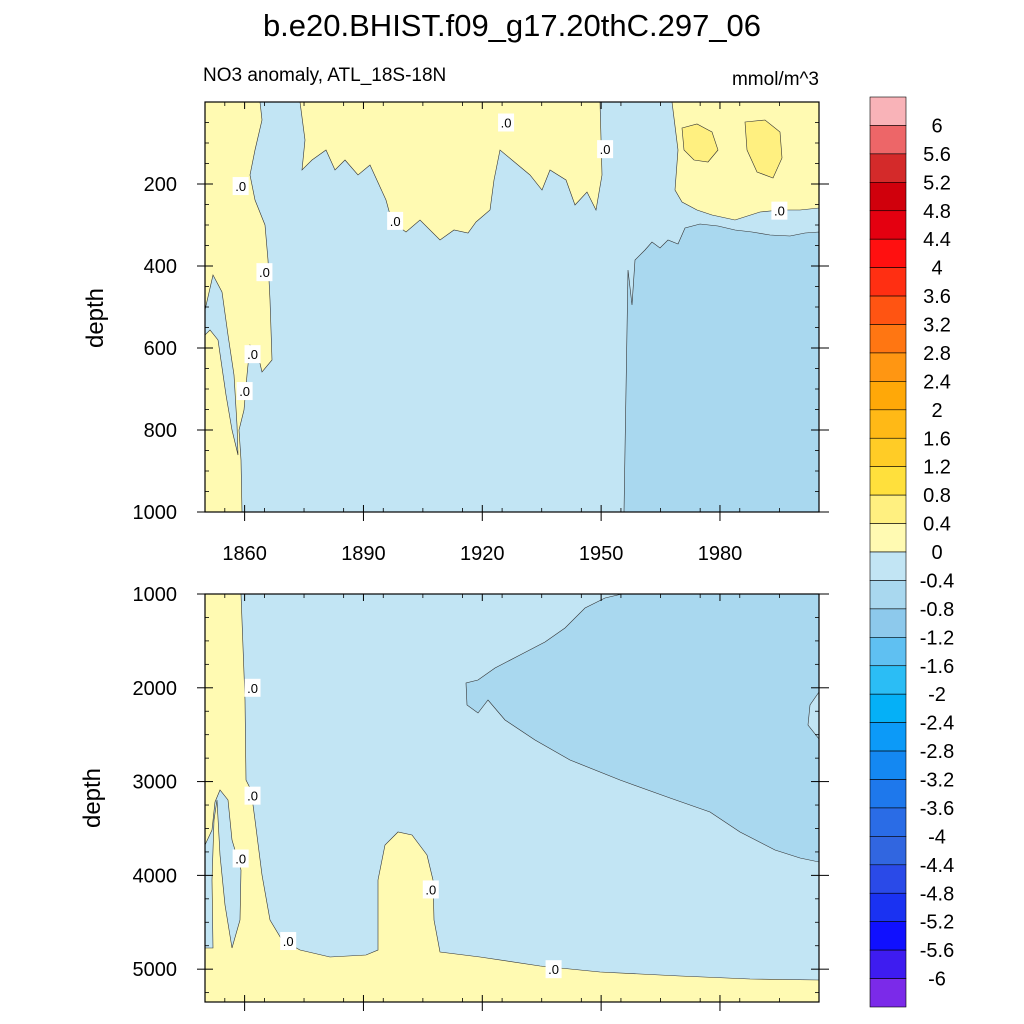 The height and width of the screenshot is (1024, 1024). What do you see at coordinates (937, 752) in the screenshot?
I see `colorbar-label: -2.8` at bounding box center [937, 752].